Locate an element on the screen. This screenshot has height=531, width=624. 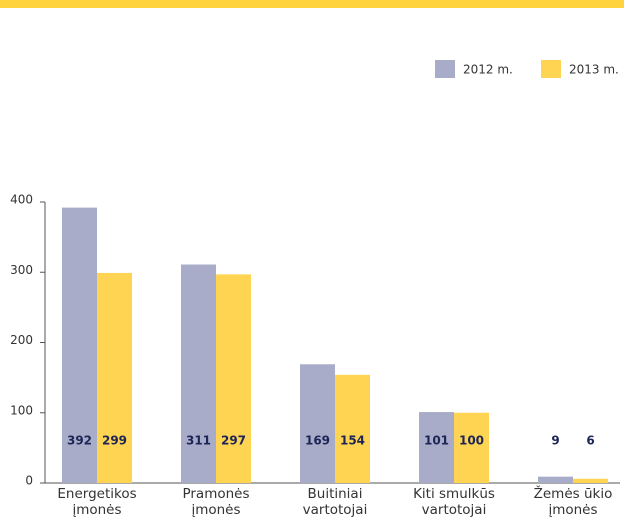
y-tick-label: 400 is located at coordinates (21, 200).